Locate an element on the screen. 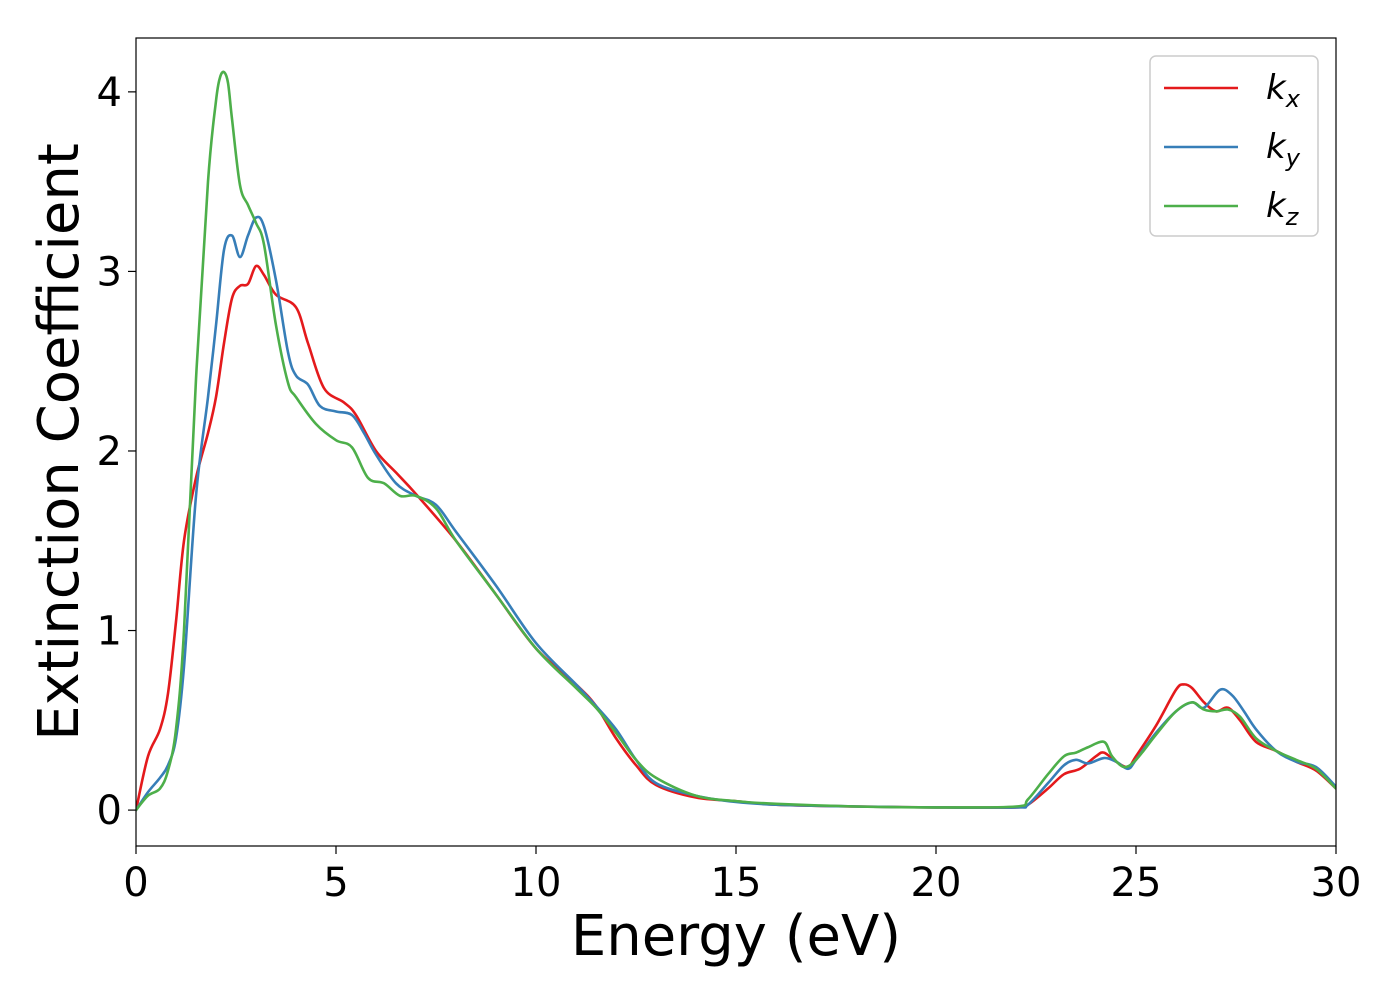 This screenshot has width=1400, height=1000. x-tick-label: 30 is located at coordinates (1336, 883).